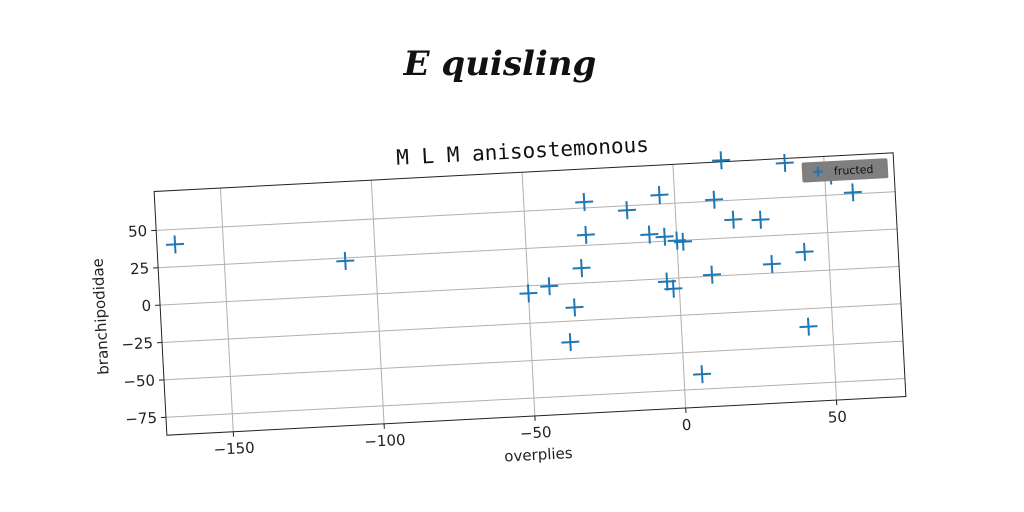 Image resolution: width=1024 pixels, height=512 pixels. Describe the element at coordinates (385, 441) in the screenshot. I see `x-tick-label: −100` at that location.